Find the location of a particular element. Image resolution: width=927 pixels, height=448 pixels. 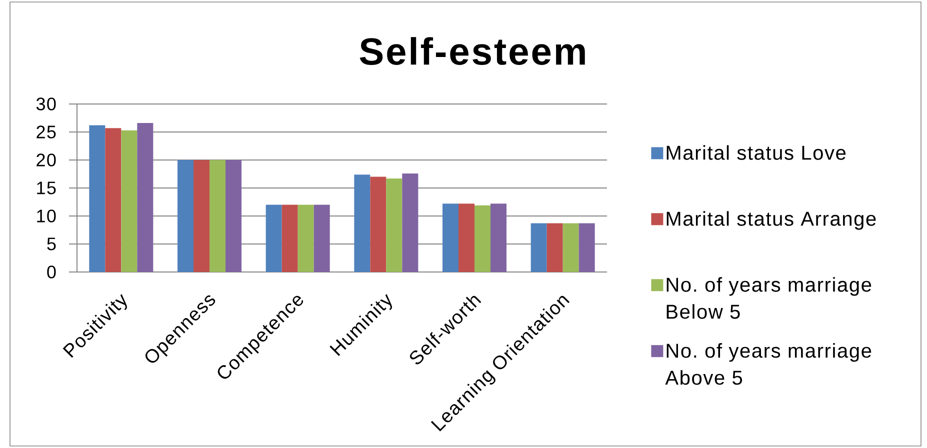

legend-label: No. of years marriage Above 5 is located at coordinates (768, 364).